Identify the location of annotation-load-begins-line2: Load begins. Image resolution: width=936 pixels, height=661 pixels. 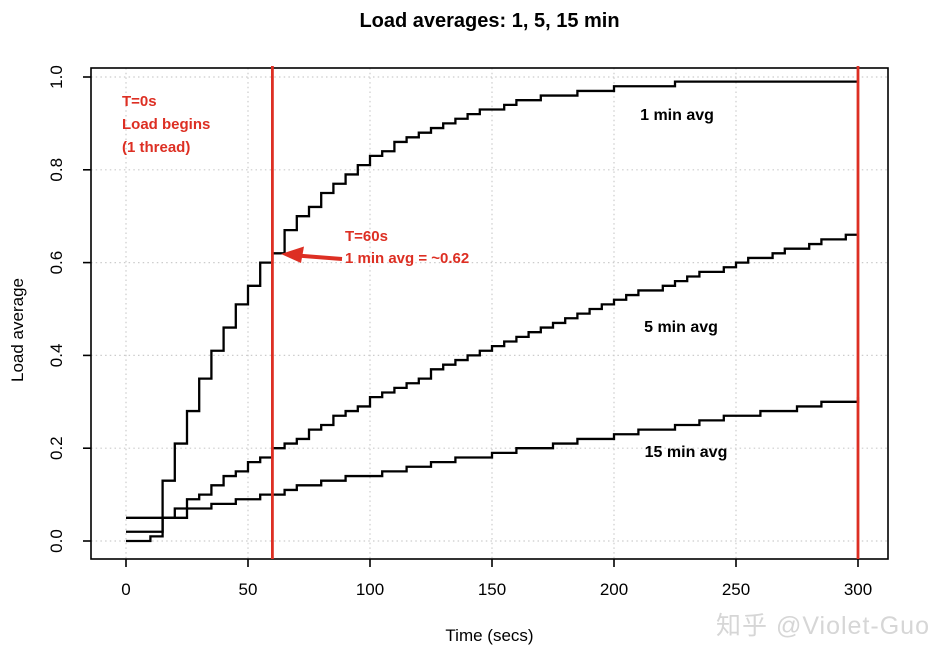
(166, 124).